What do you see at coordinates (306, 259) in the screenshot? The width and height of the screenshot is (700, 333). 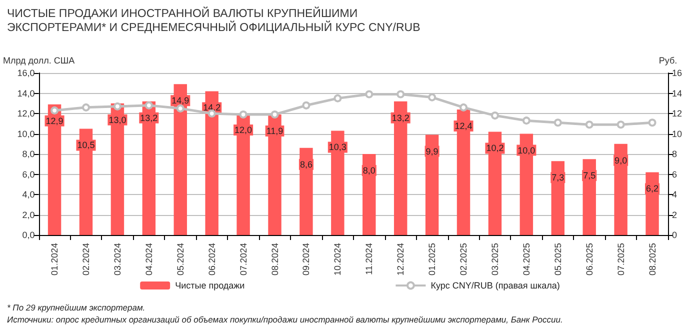 I see `x-tick-label: 09.2024` at bounding box center [306, 259].